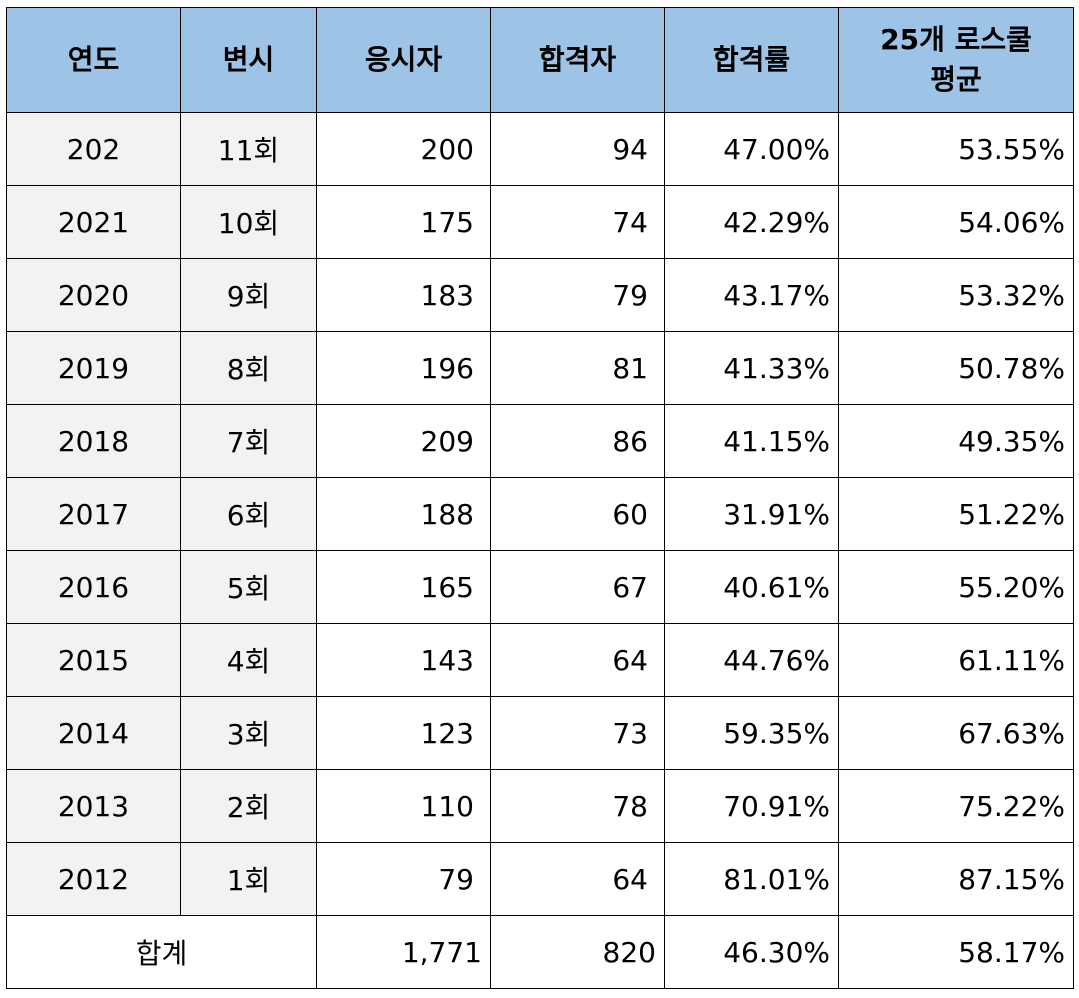 The width and height of the screenshot is (1079, 998). What do you see at coordinates (956, 806) in the screenshot?
I see `cell-average: 75.22%` at bounding box center [956, 806].